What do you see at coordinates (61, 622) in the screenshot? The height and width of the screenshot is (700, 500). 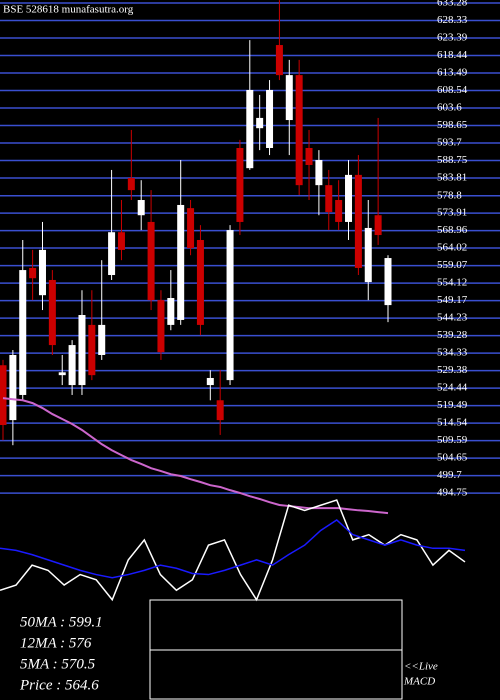 I see `info-label: 50MA : 599.1` at bounding box center [61, 622].